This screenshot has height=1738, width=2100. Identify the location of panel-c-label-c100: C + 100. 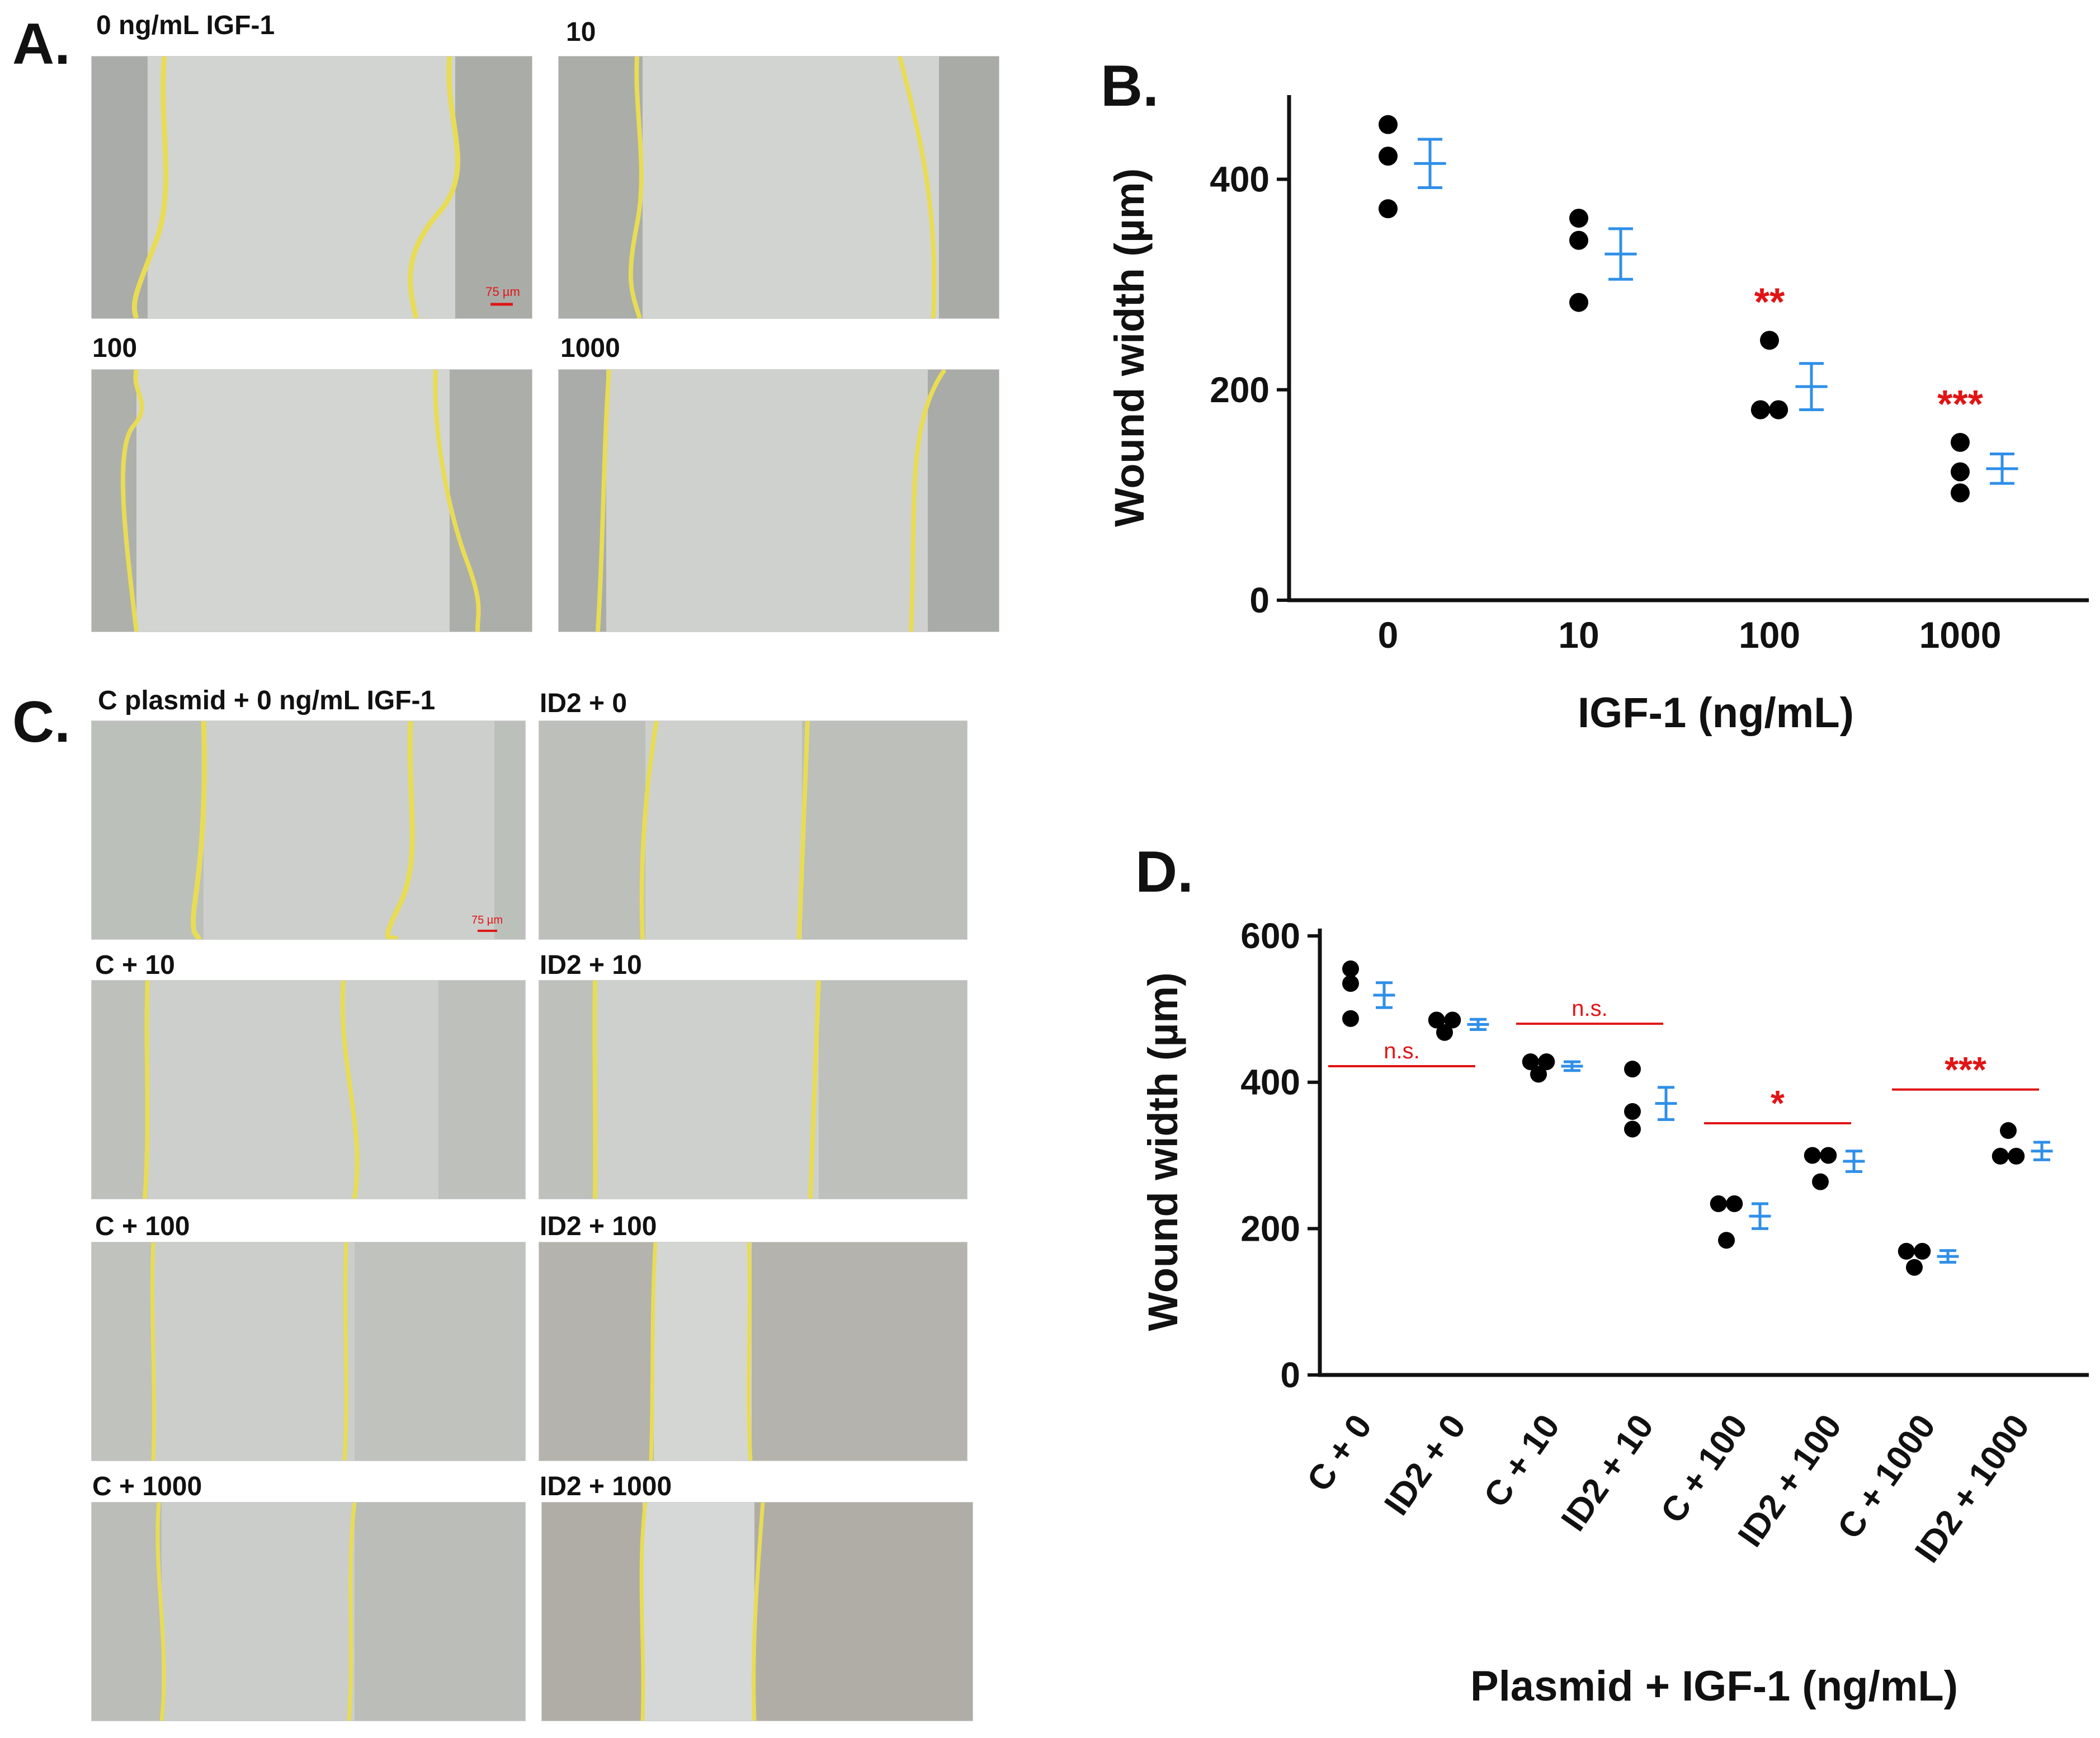
(142, 1226).